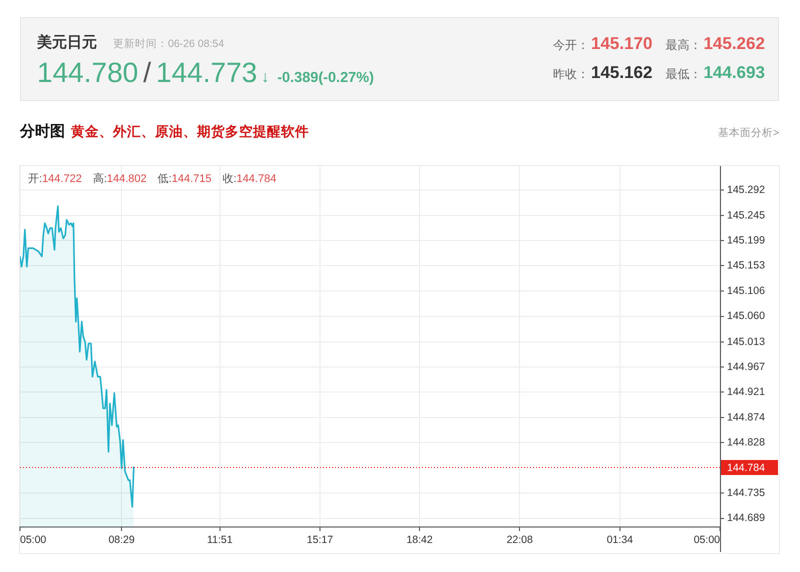 The height and width of the screenshot is (572, 800). What do you see at coordinates (746, 316) in the screenshot?
I see `y-tick-label: 145.060` at bounding box center [746, 316].